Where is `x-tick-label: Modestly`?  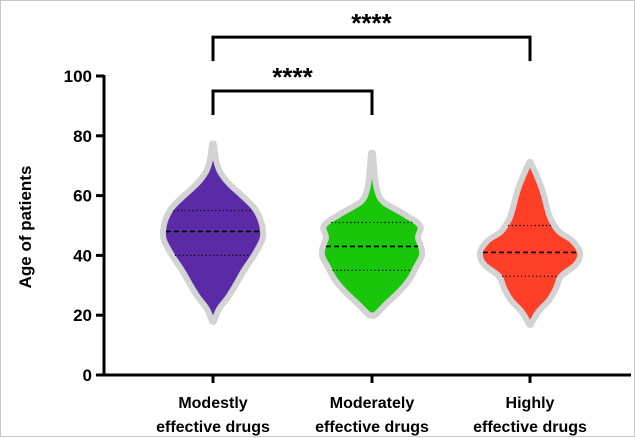 x-tick-label: Modestly is located at coordinates (212, 403).